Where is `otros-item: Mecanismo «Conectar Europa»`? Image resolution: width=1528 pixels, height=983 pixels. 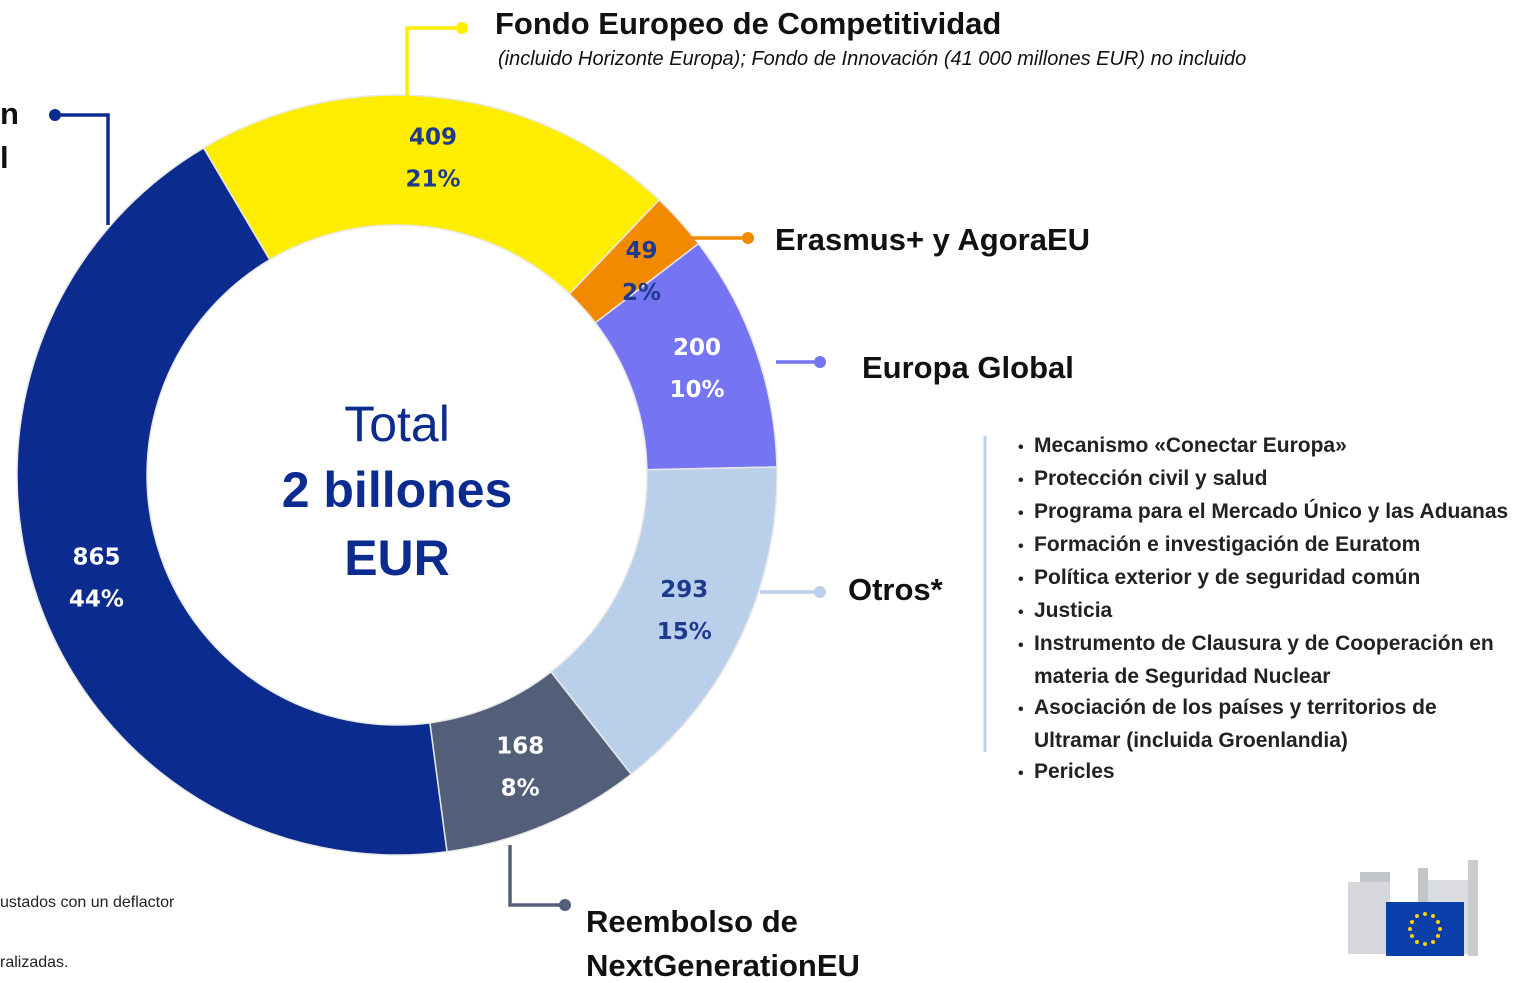
otros-item: Mecanismo «Conectar Europa» is located at coordinates (1267, 446).